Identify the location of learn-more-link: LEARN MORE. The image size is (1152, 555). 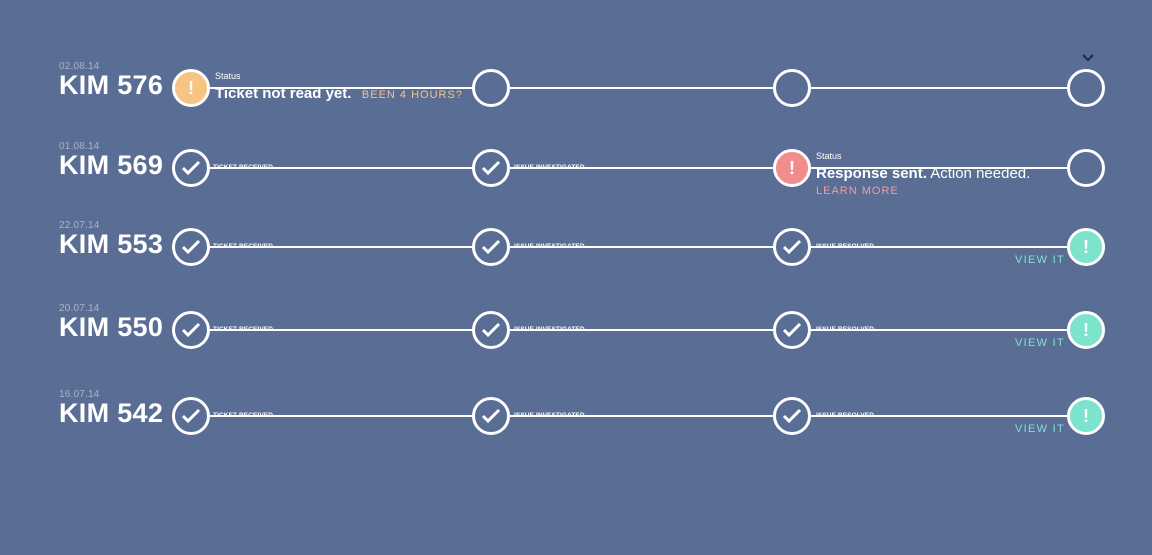
(857, 191).